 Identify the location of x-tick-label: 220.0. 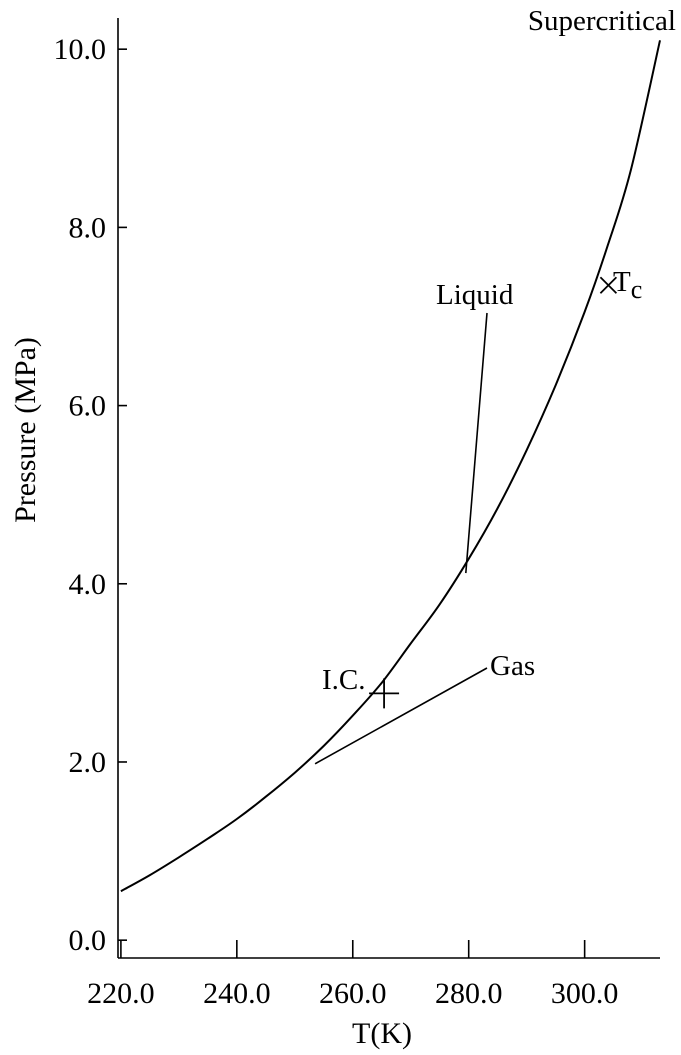
(121, 993).